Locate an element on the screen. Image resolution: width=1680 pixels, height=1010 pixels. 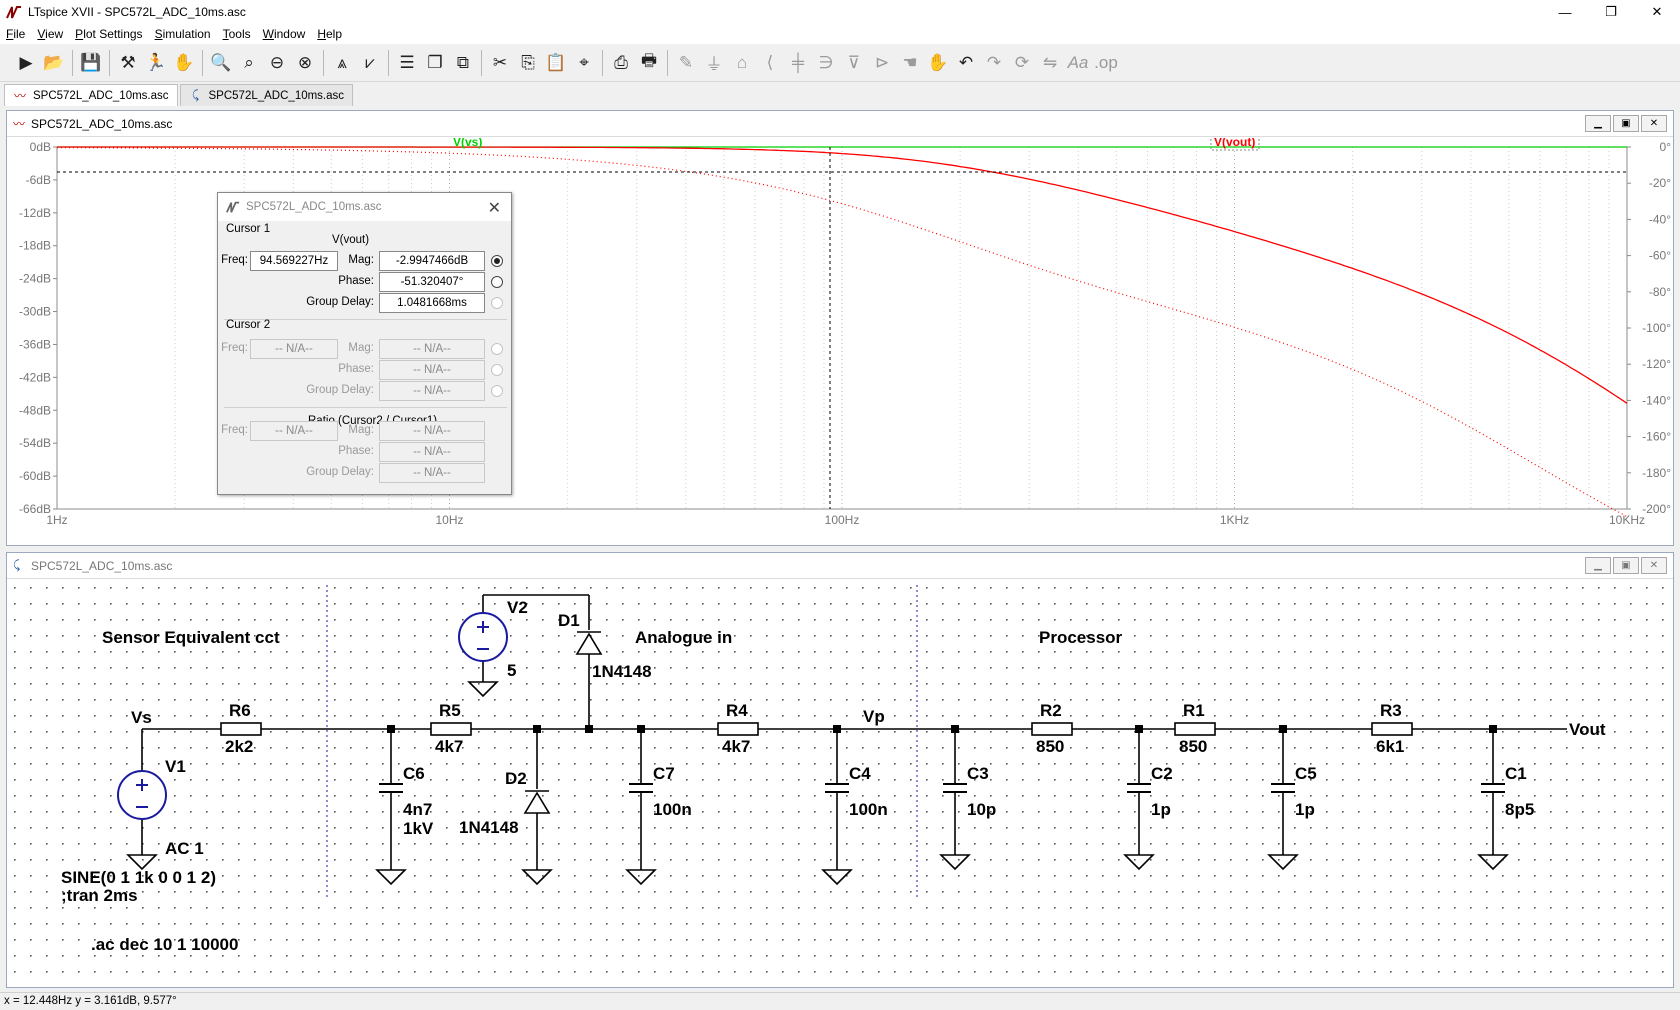
cursor1-freq-field: 94.569227Hz is located at coordinates (294, 261).